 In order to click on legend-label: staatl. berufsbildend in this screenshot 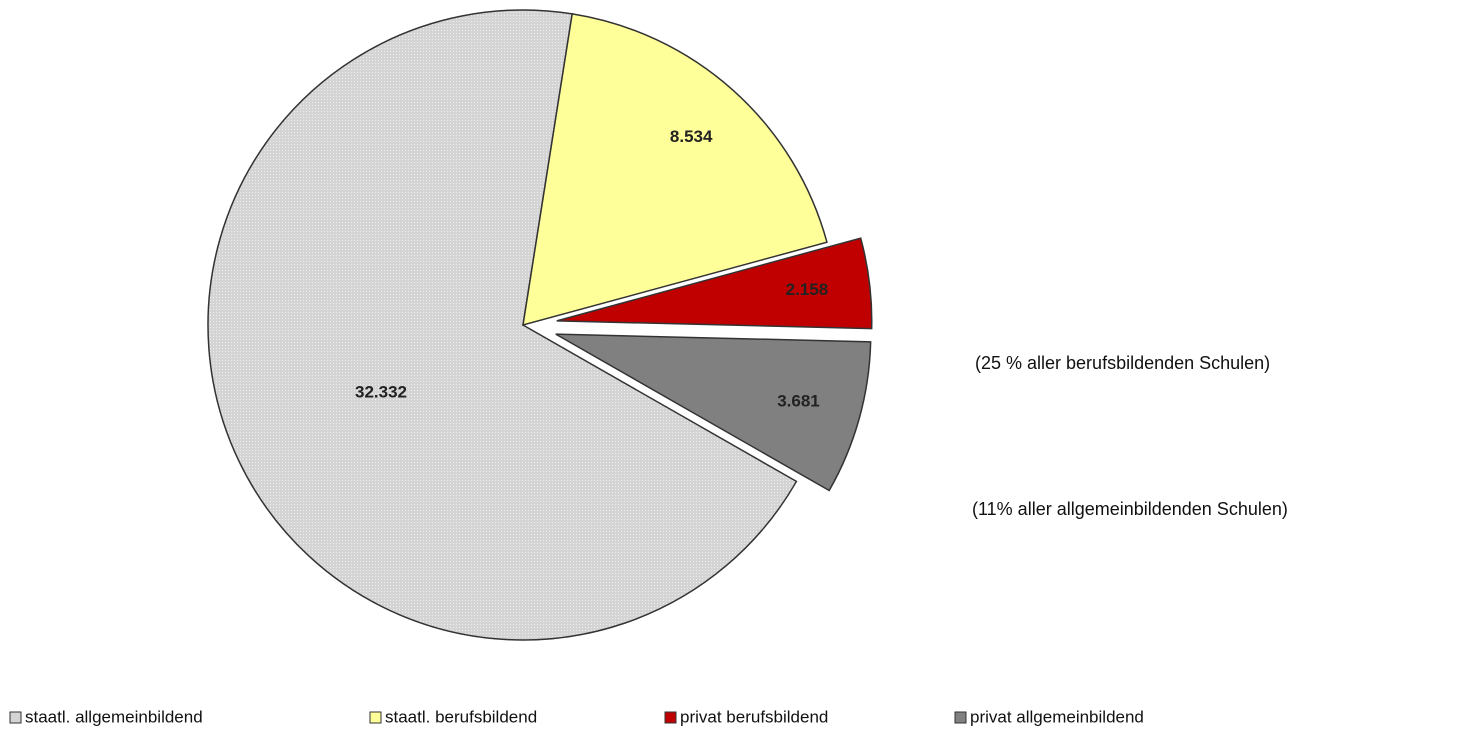, I will do `click(461, 716)`.